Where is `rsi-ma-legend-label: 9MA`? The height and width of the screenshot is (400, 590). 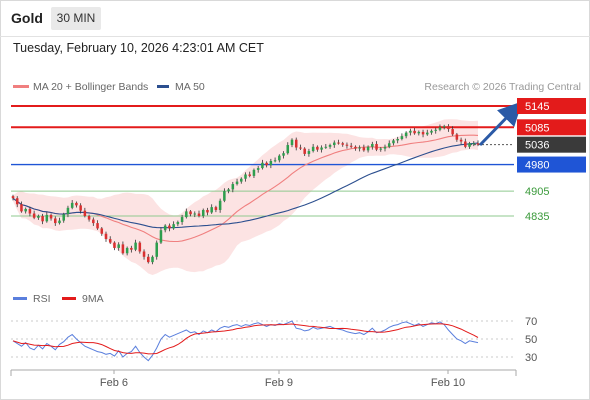
rsi-ma-legend-label: 9MA is located at coordinates (93, 299).